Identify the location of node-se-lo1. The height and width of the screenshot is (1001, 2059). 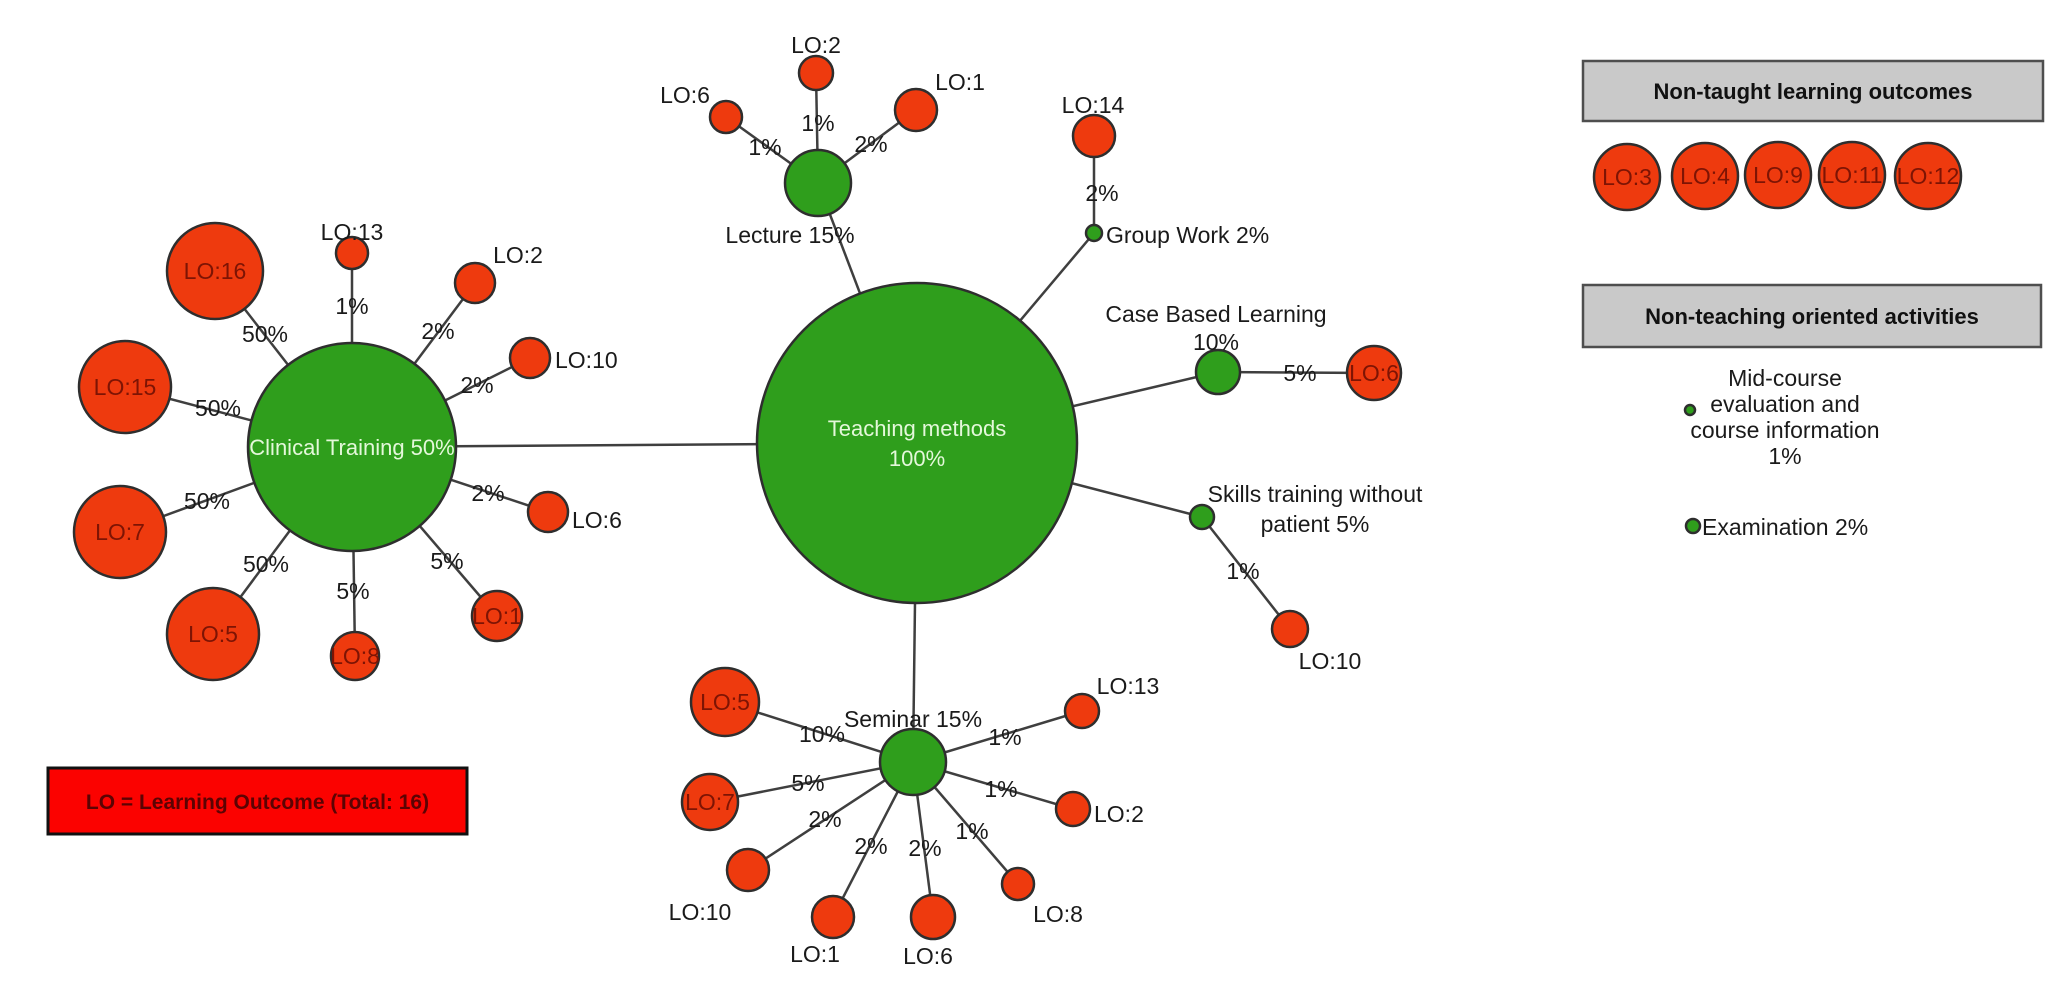
(833, 917).